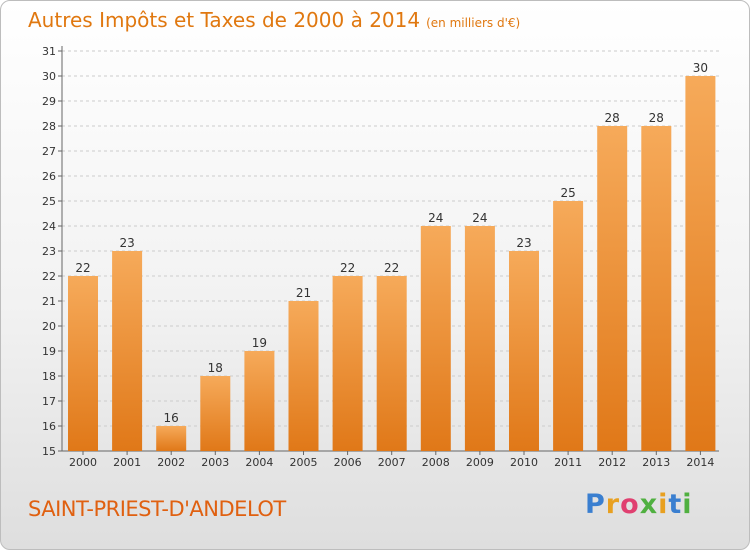 The image size is (750, 550). I want to click on y-tick-label: 31, so click(49, 51).